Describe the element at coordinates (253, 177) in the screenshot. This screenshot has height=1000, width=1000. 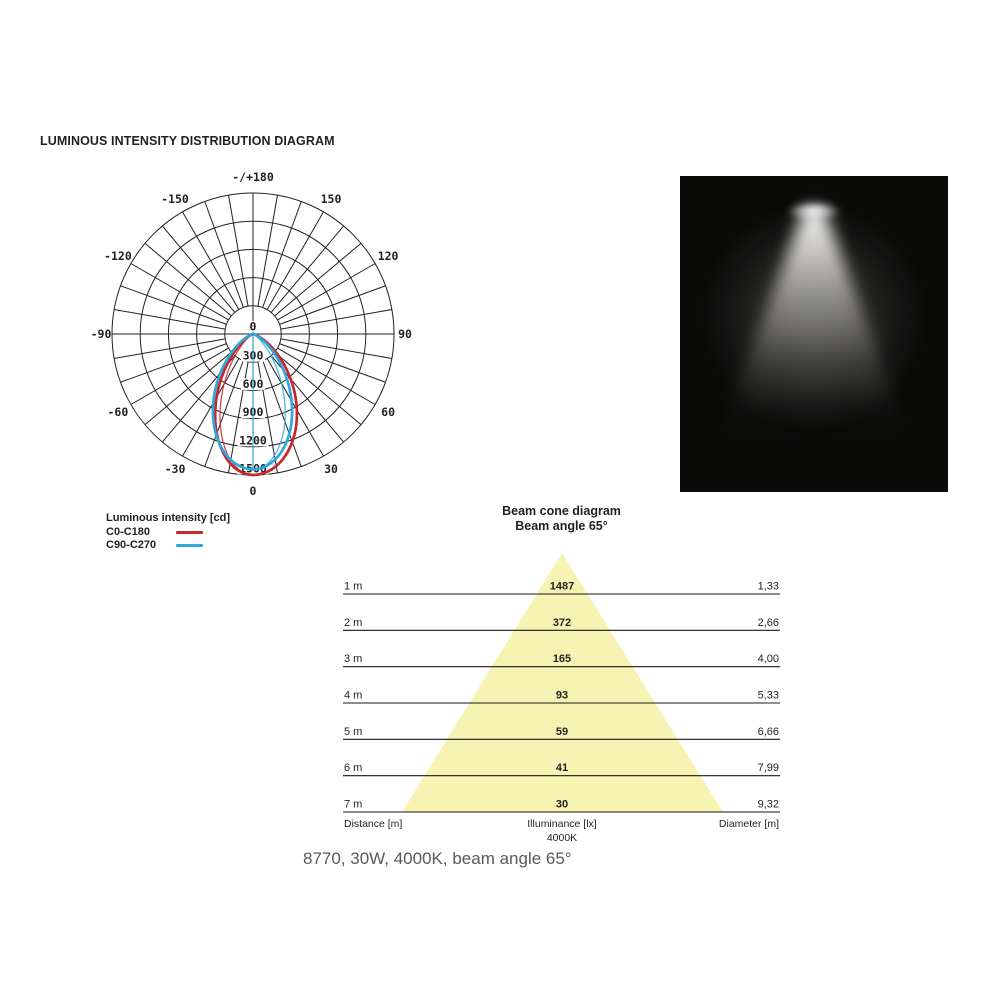
I see `angle-label--/+180: -/+180` at that location.